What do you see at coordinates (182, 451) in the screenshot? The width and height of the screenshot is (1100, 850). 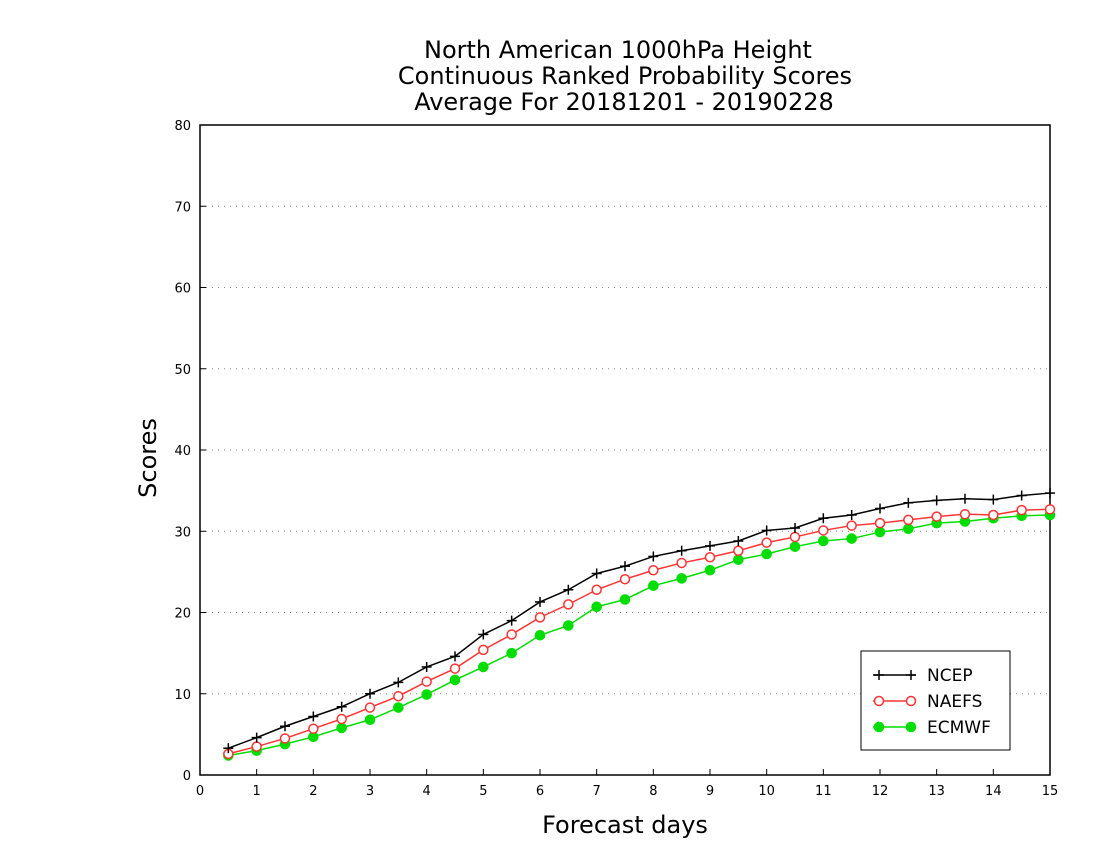 I see `y-tick-label: 40` at bounding box center [182, 451].